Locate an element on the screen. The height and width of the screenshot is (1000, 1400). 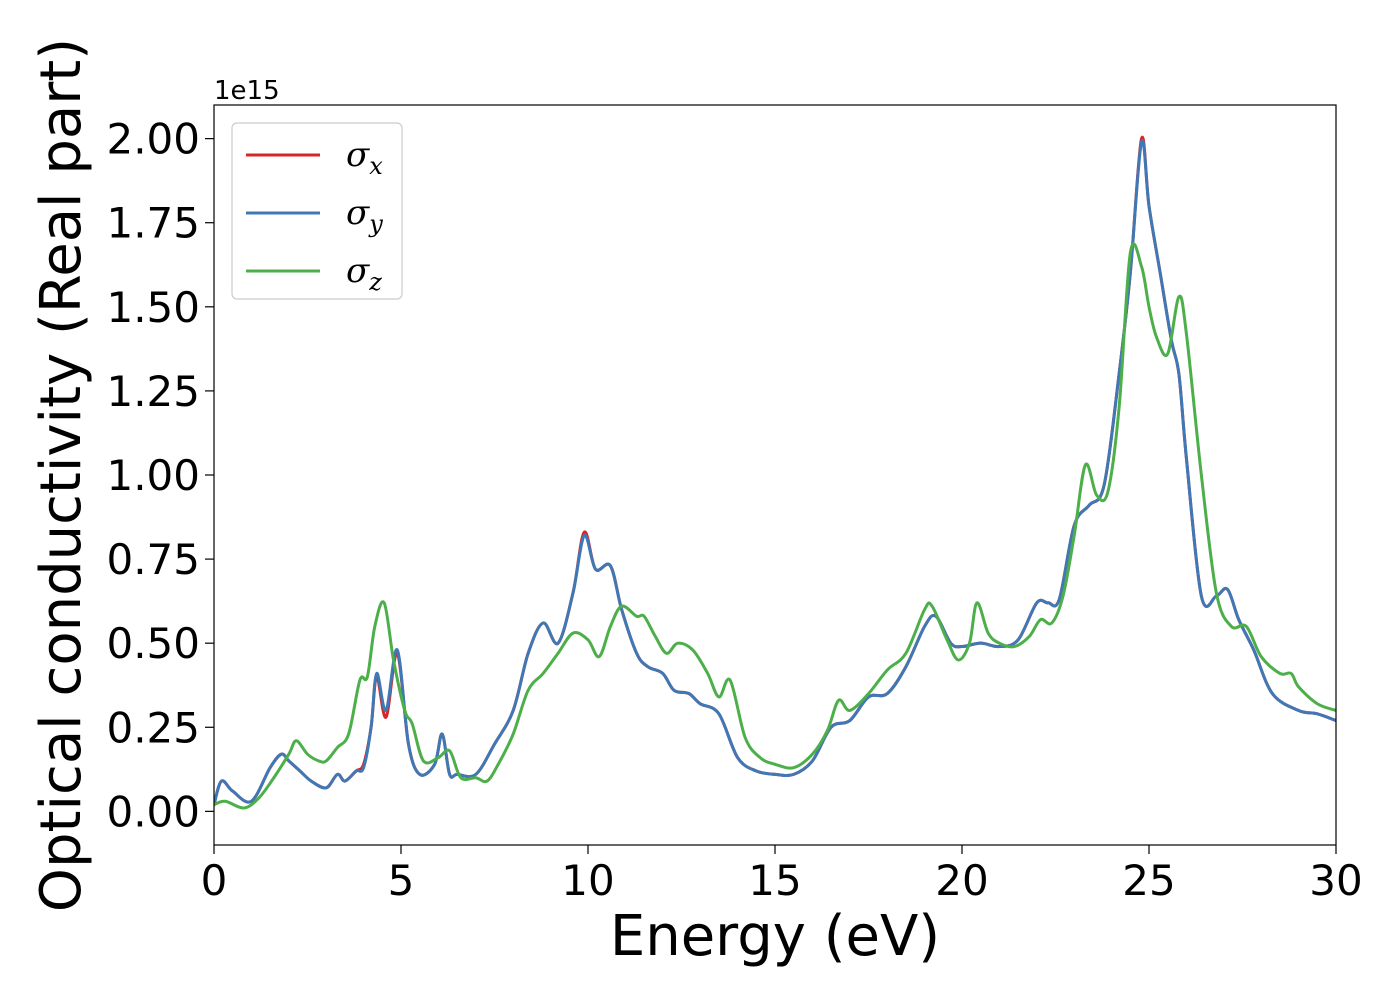
x-tick-label: 5 is located at coordinates (401, 880).